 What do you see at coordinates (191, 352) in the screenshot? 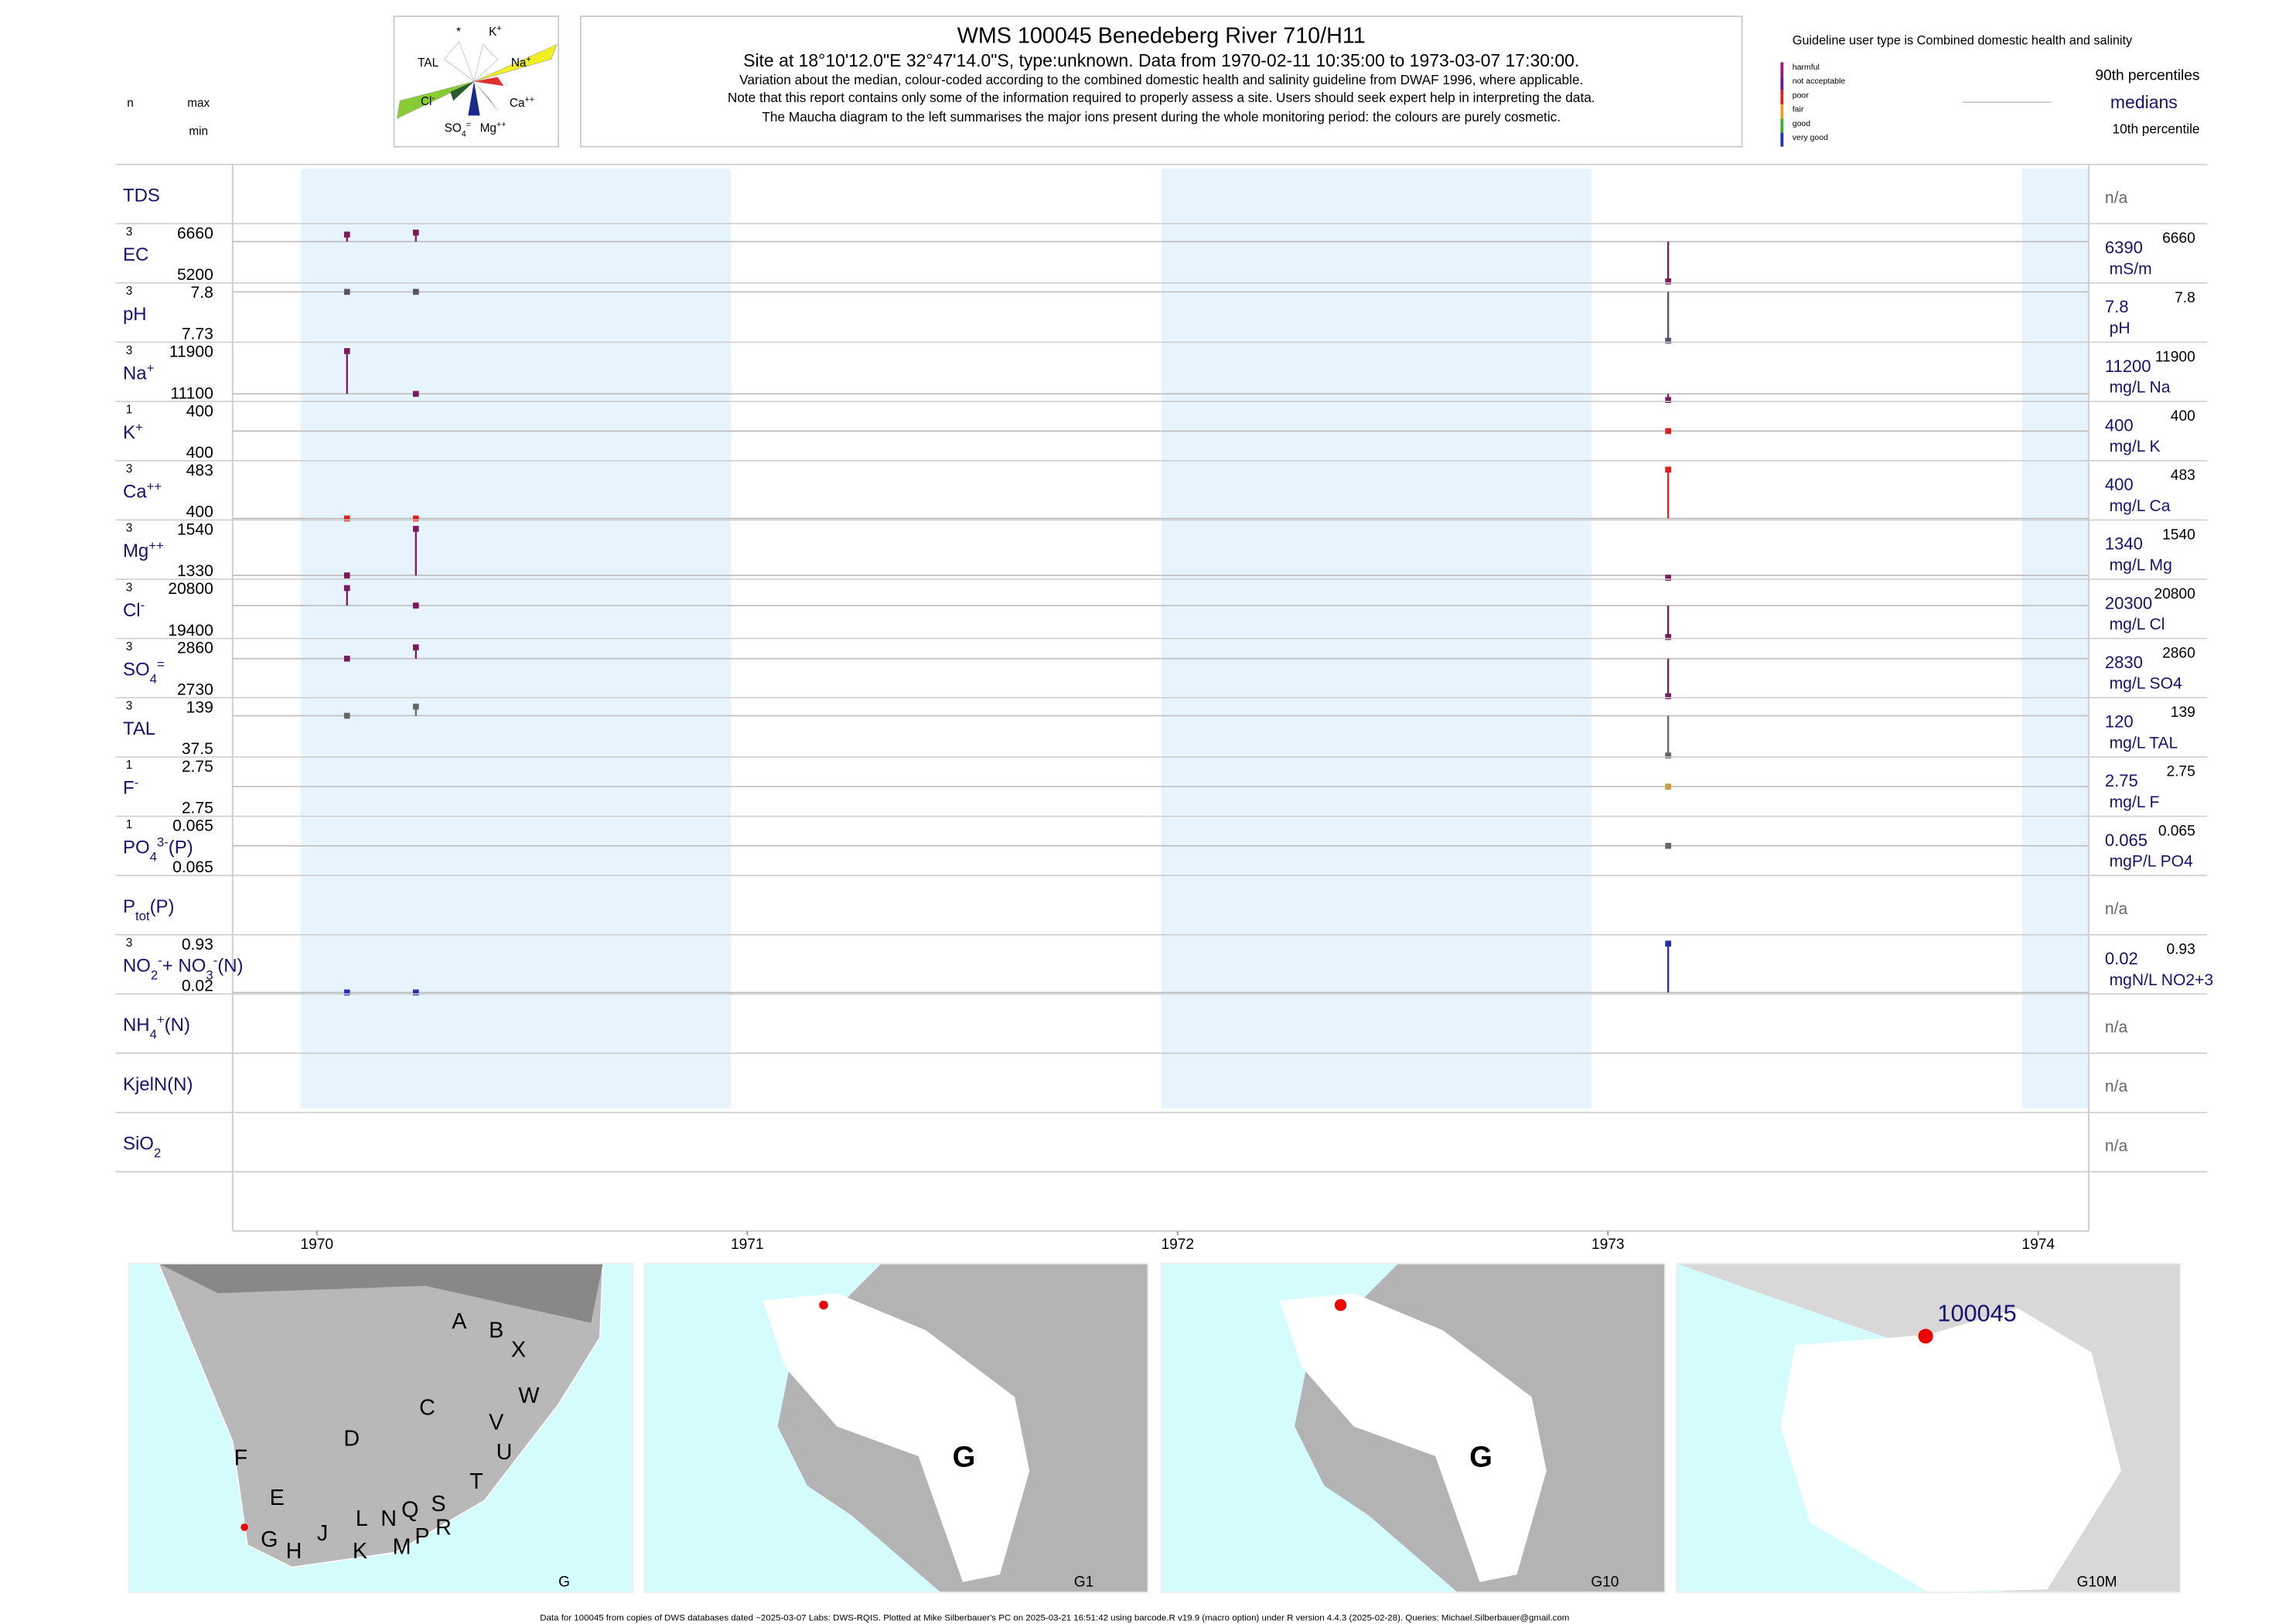
I see `row-max: 11900` at bounding box center [191, 352].